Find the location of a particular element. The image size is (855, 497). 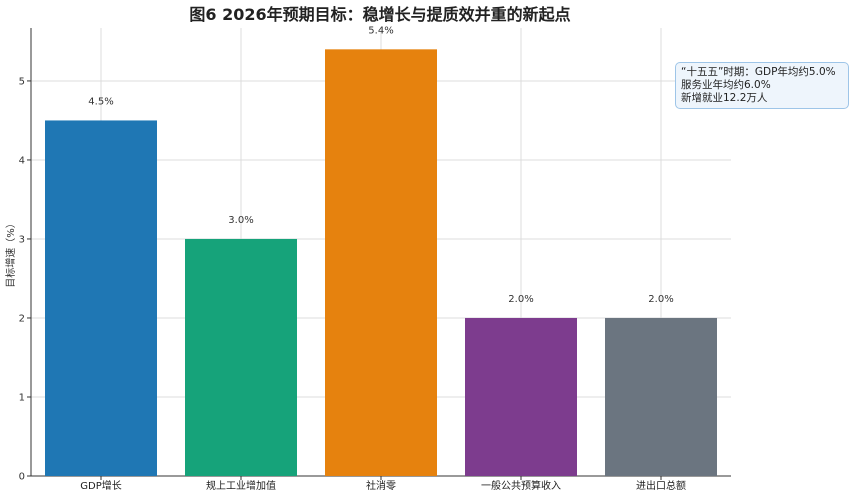

x-tick-label: 进出口总额 is located at coordinates (661, 485).